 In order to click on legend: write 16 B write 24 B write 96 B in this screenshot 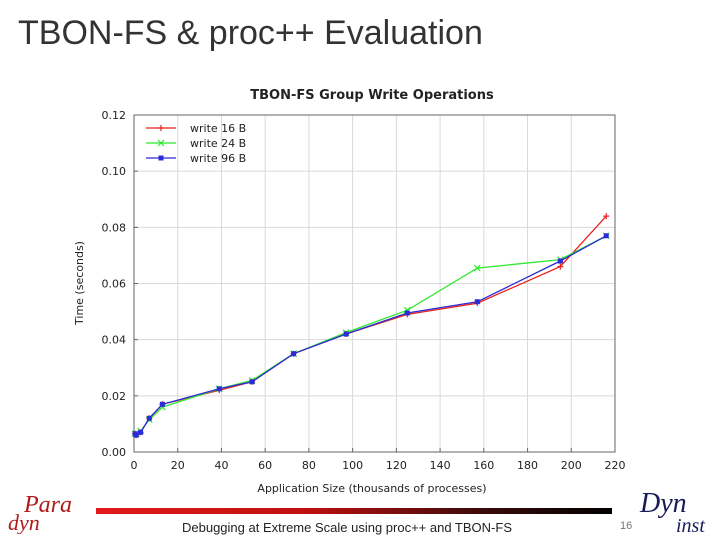, I will do `click(196, 143)`.